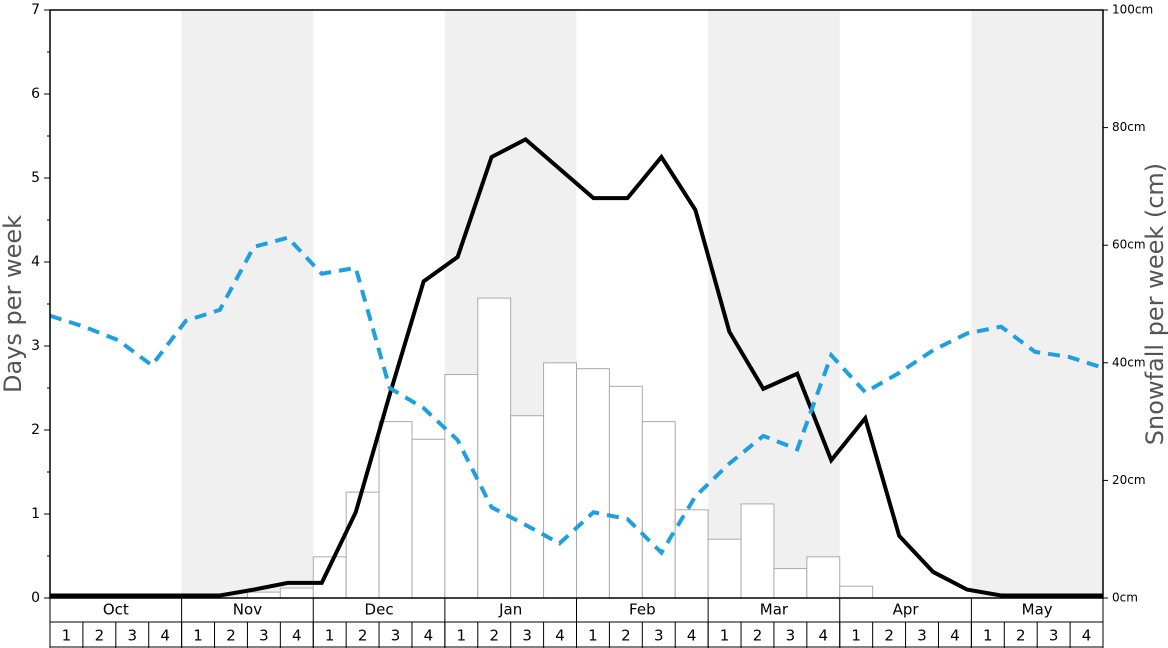 Image resolution: width=1168 pixels, height=648 pixels. What do you see at coordinates (642, 610) in the screenshot?
I see `month-label: Feb` at bounding box center [642, 610].